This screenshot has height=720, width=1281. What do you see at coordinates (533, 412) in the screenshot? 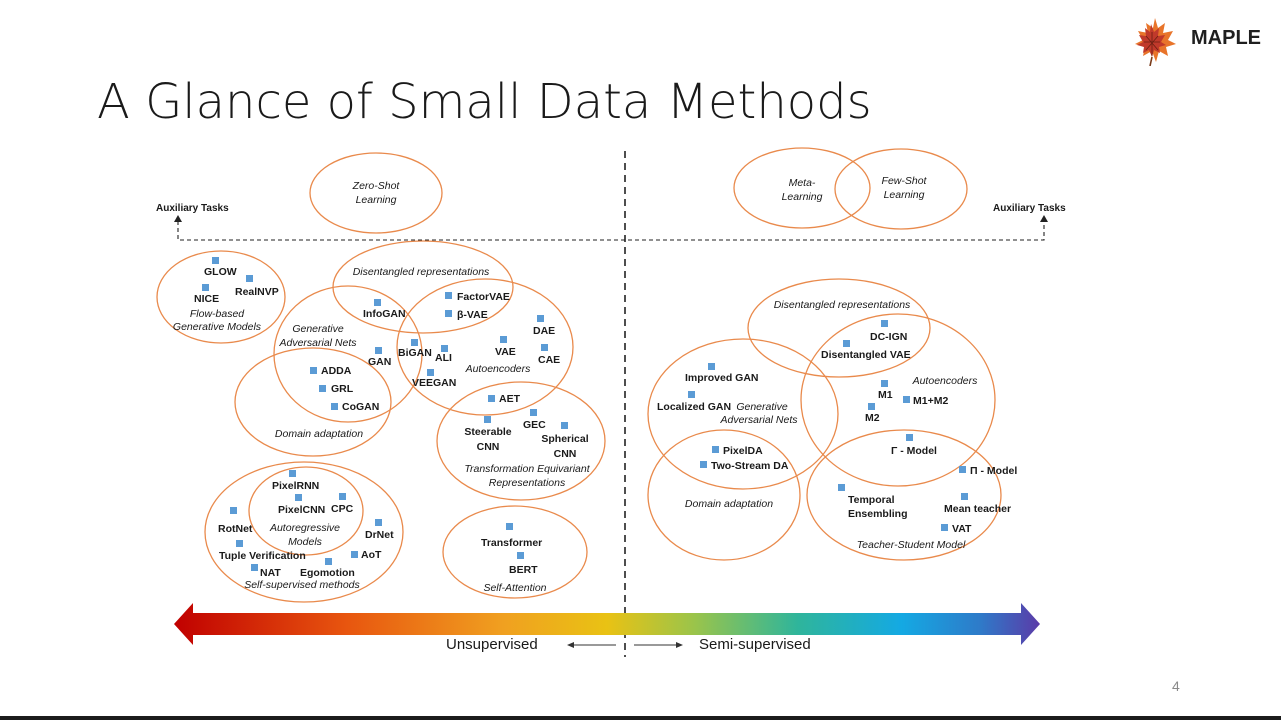
I see `marker-gec` at bounding box center [533, 412].